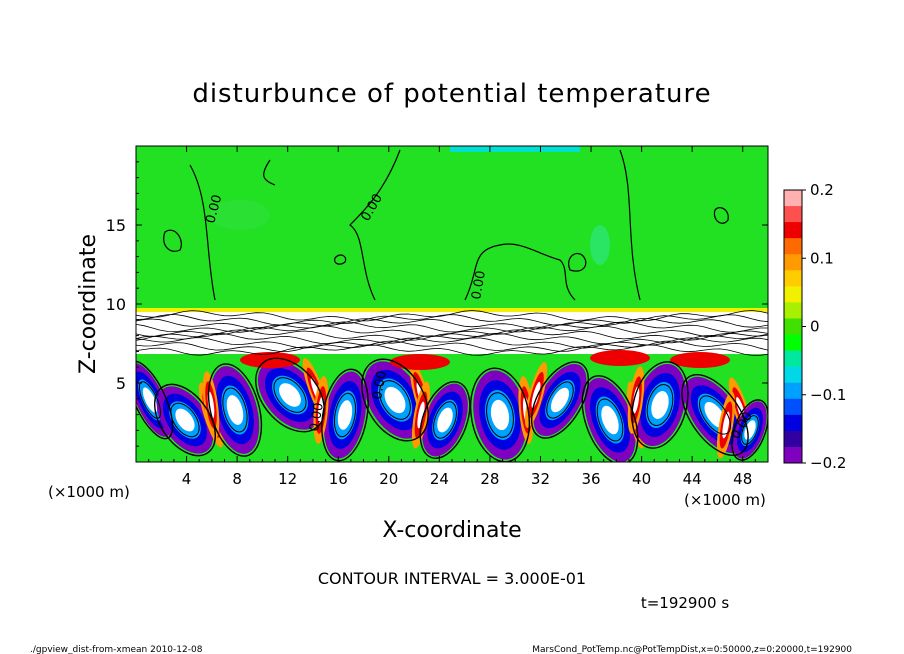 This screenshot has width=904, height=654. I want to click on x-tick-label: 24, so click(439, 479).